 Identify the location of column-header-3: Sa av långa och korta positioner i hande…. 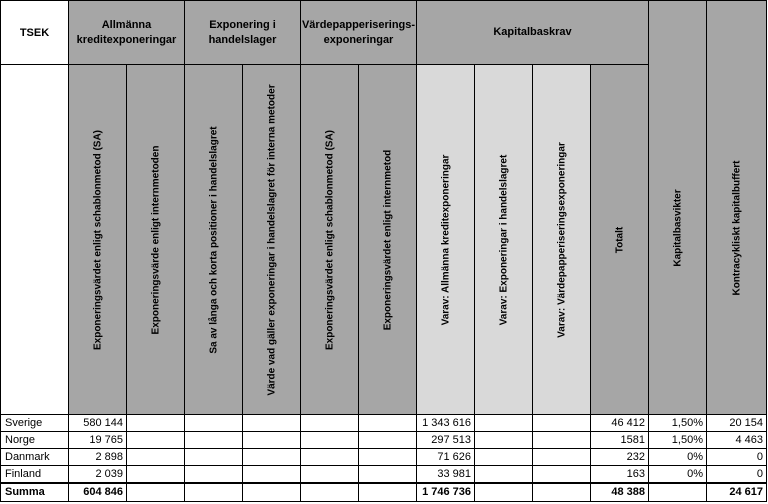
(214, 240).